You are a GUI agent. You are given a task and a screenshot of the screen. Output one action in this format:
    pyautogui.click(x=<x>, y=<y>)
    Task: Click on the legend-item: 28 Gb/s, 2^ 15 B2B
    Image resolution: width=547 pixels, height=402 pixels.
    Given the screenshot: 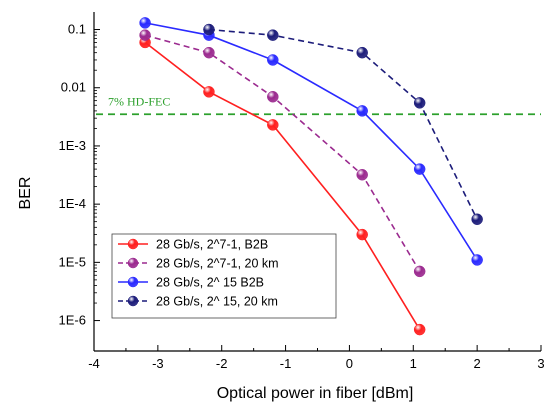 What is the action you would take?
    pyautogui.click(x=191, y=283)
    